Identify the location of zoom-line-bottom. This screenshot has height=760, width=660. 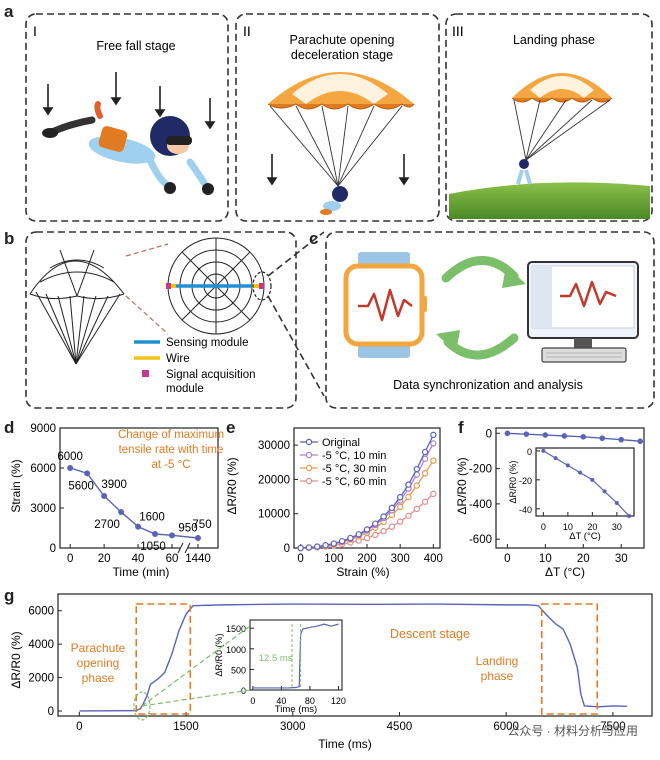
(147, 315).